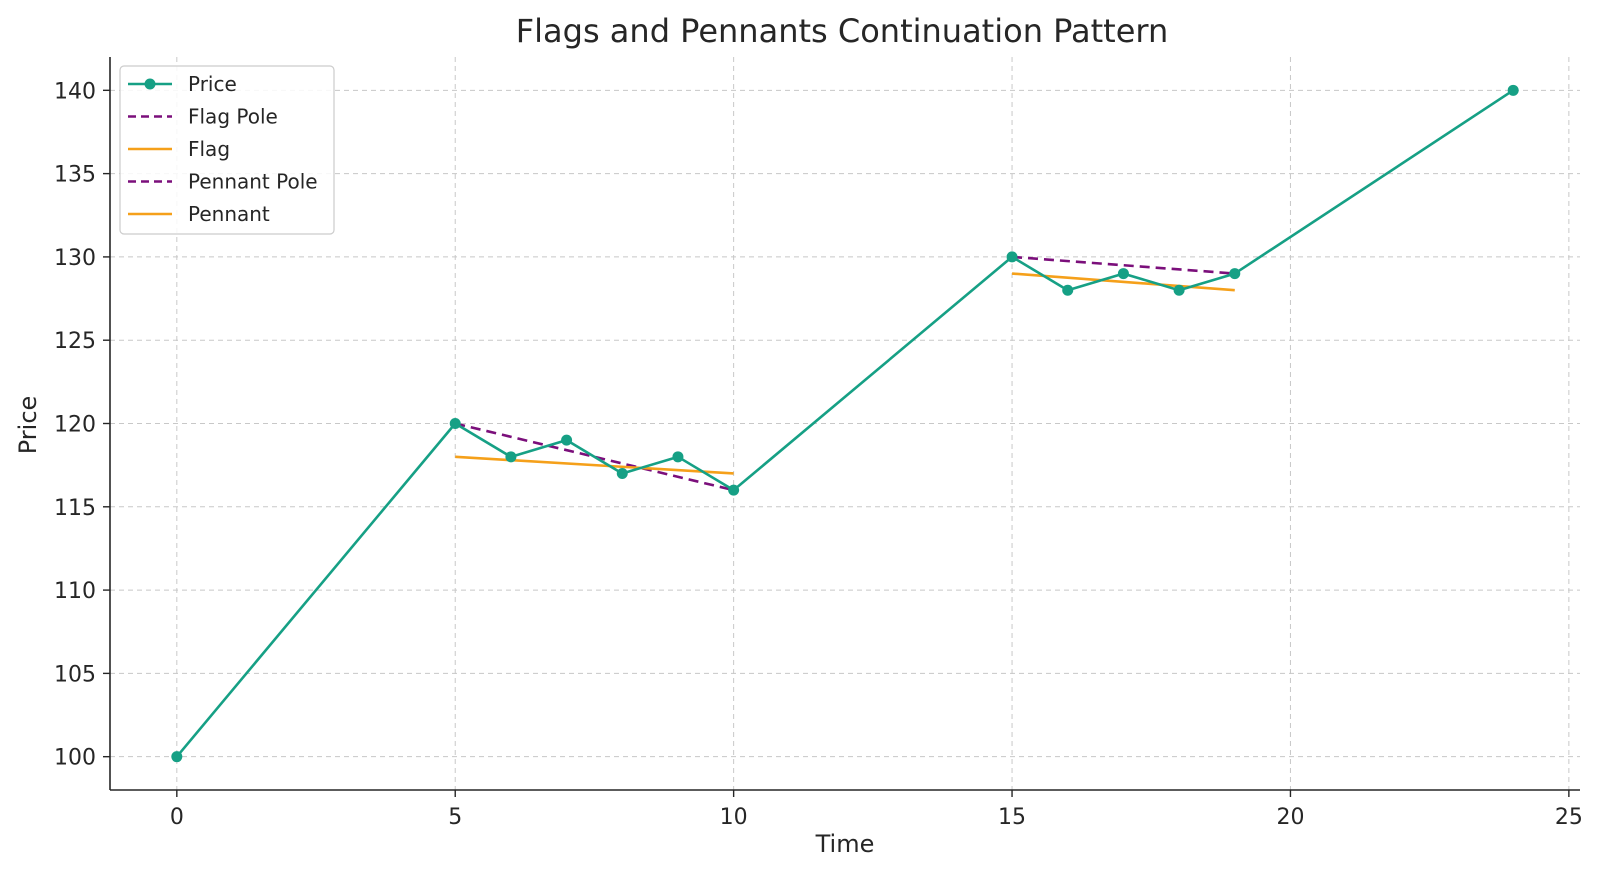 This screenshot has width=1600, height=870. I want to click on x-tick-label: 10, so click(734, 817).